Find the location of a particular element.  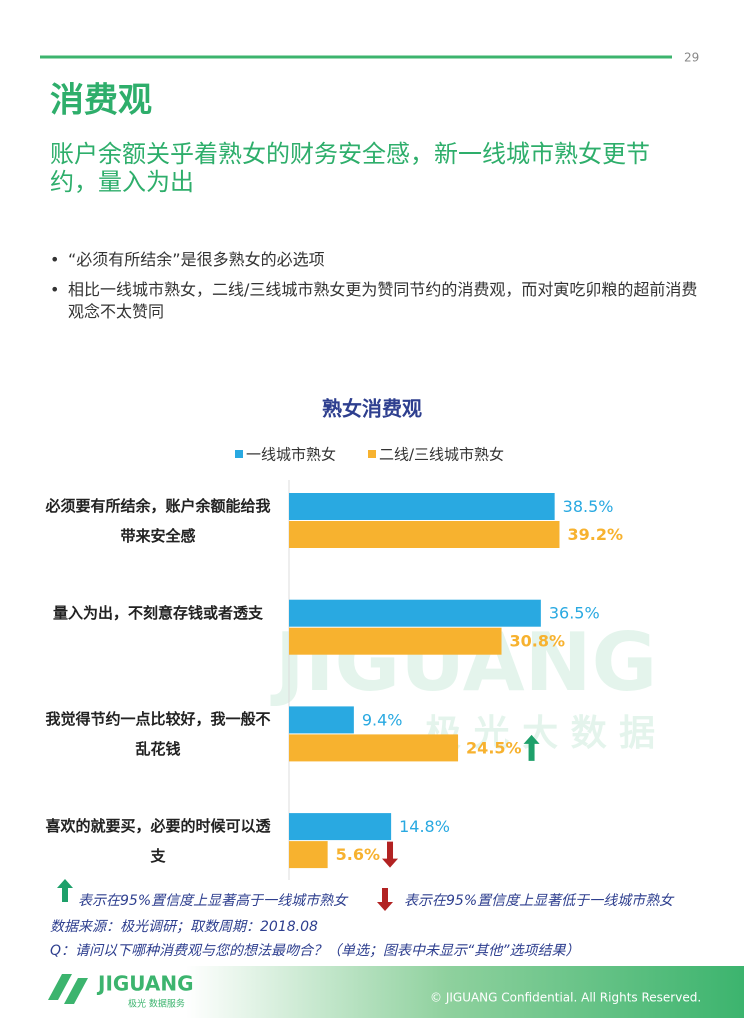

bullet: “必须有所结余”是很多熟女的必选项 is located at coordinates (379, 260).